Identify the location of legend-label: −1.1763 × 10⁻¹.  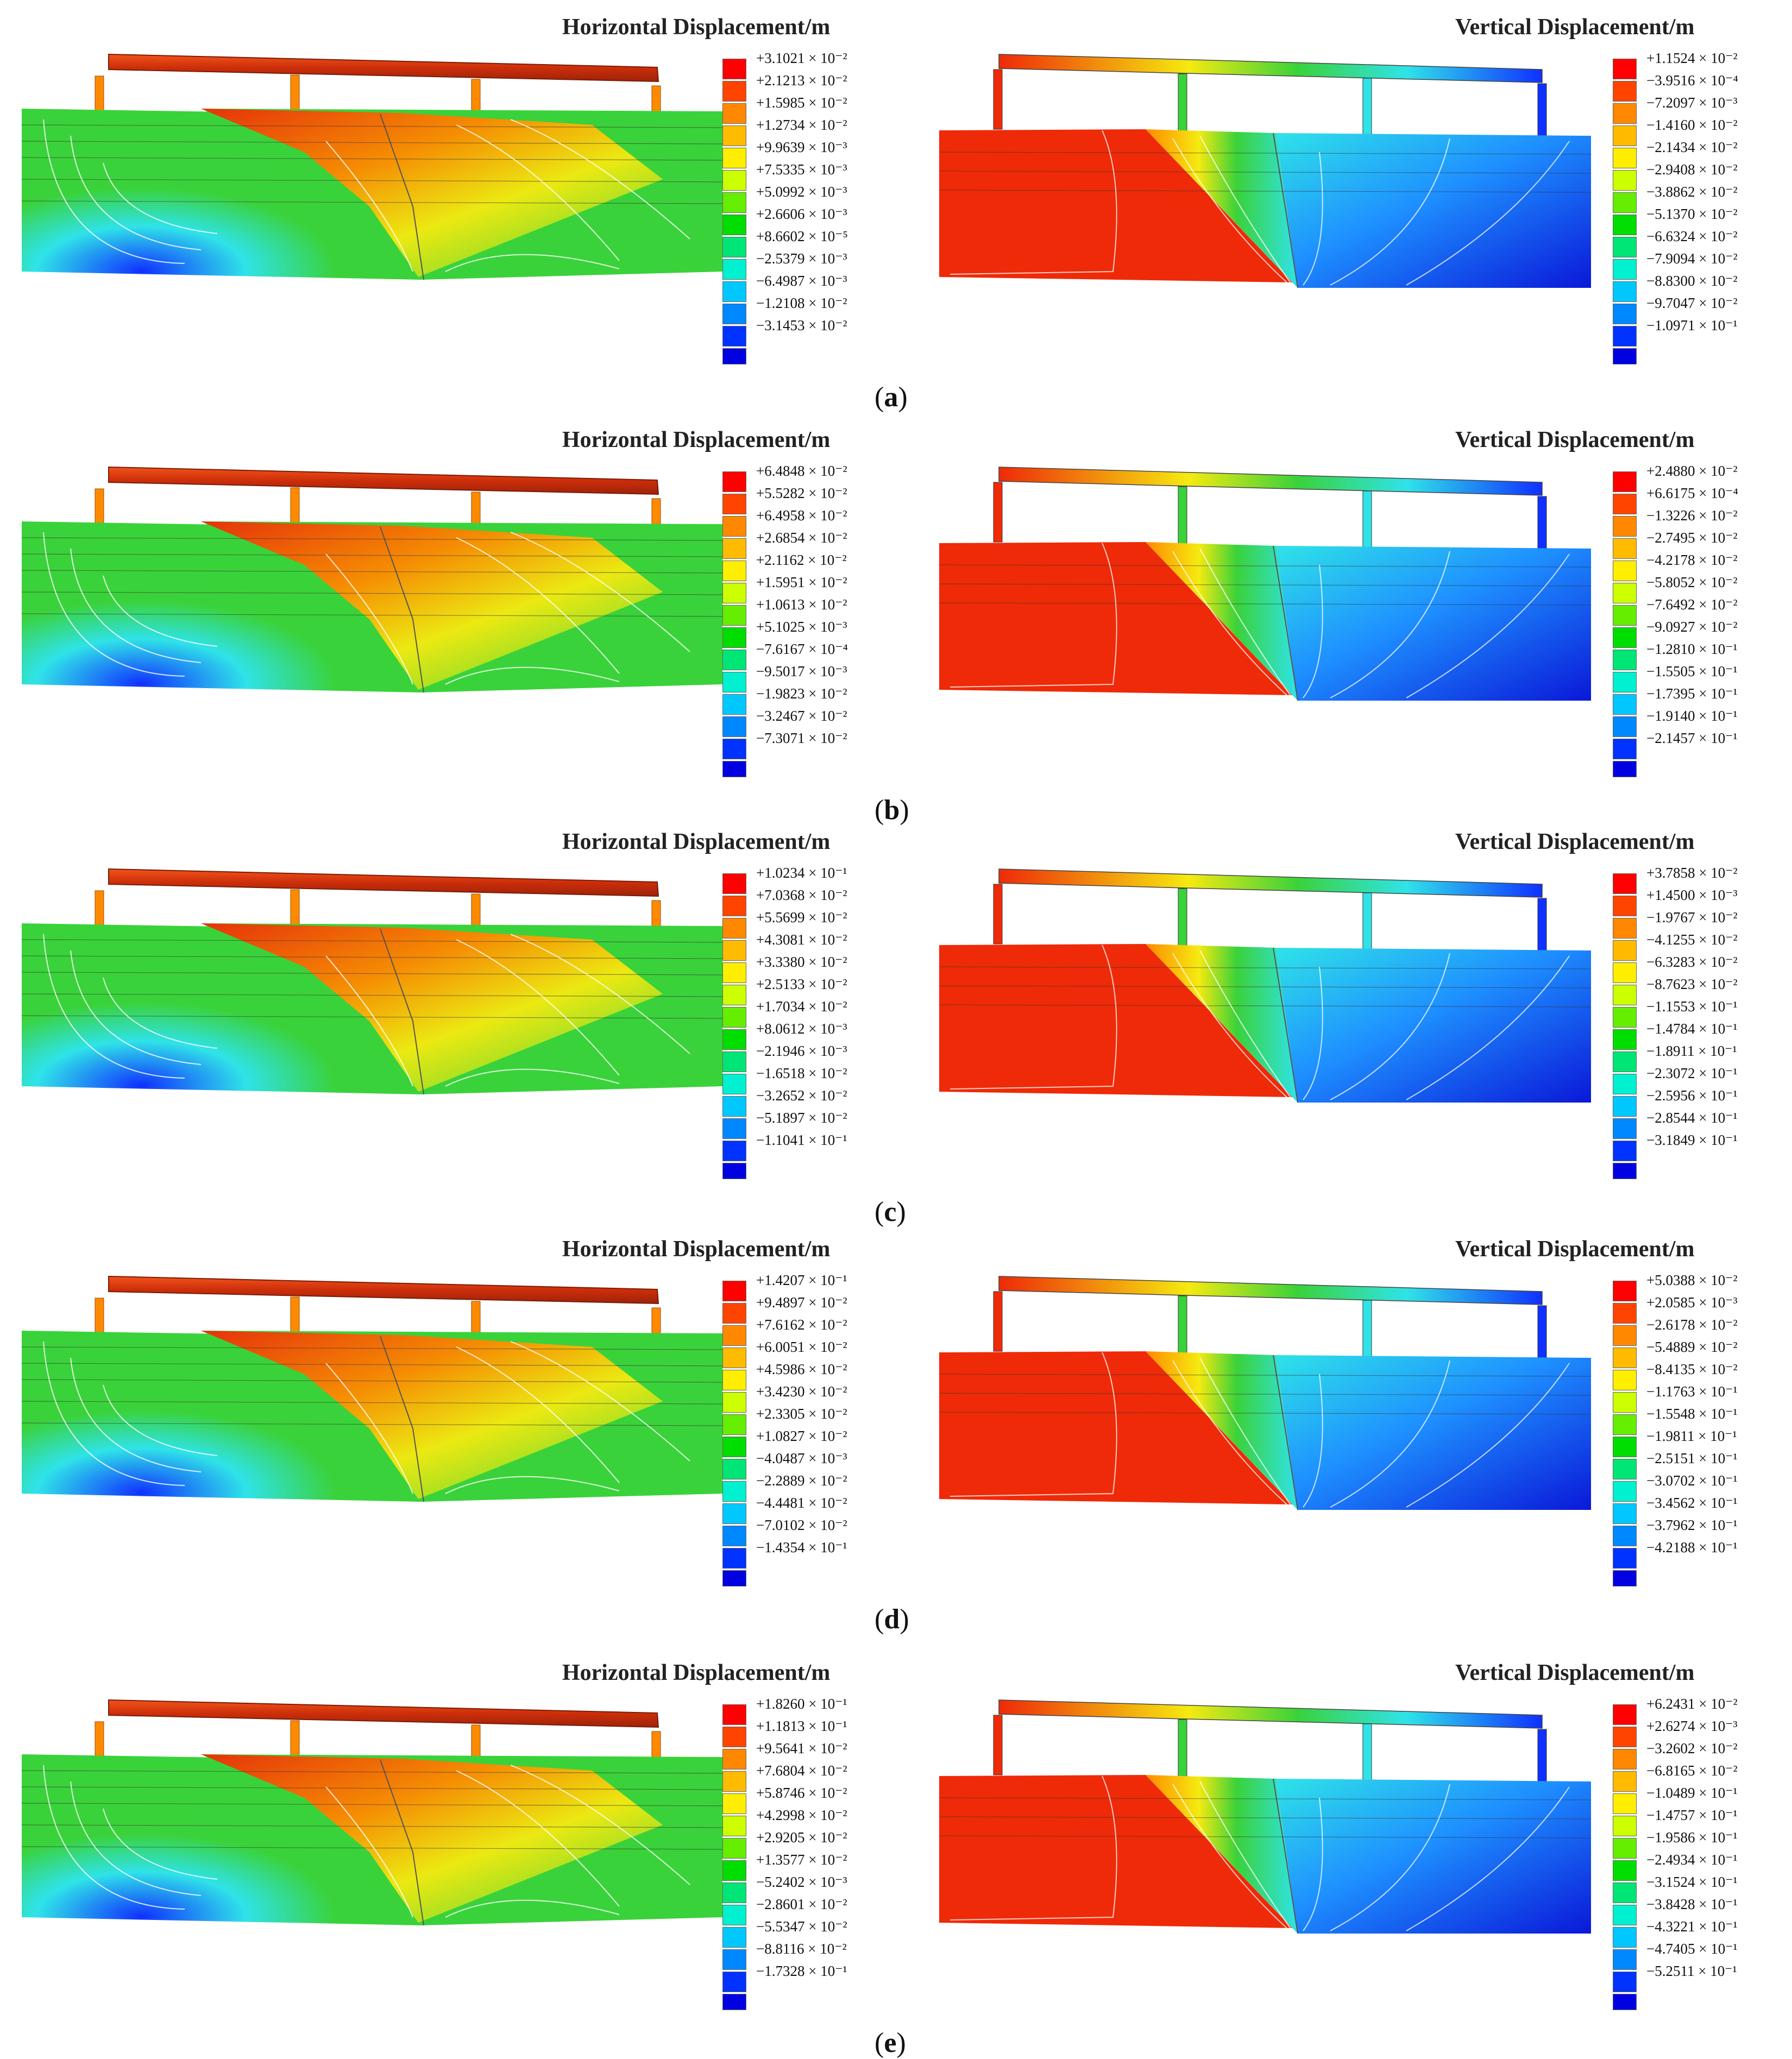
(1692, 1391).